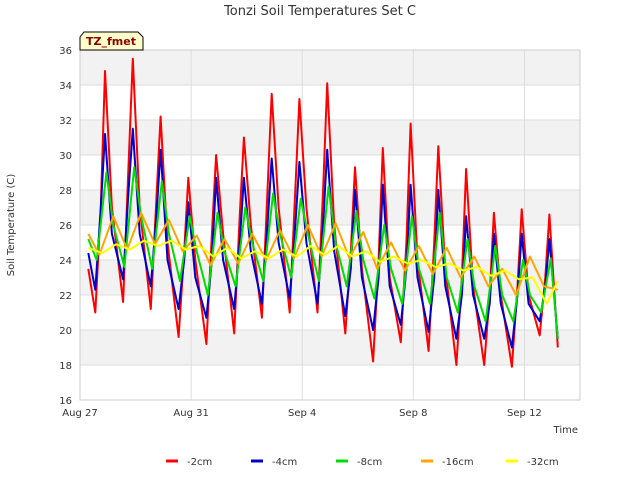 This screenshot has width=640, height=480. What do you see at coordinates (284, 462) in the screenshot?
I see `legend-label: -4cm` at bounding box center [284, 462].